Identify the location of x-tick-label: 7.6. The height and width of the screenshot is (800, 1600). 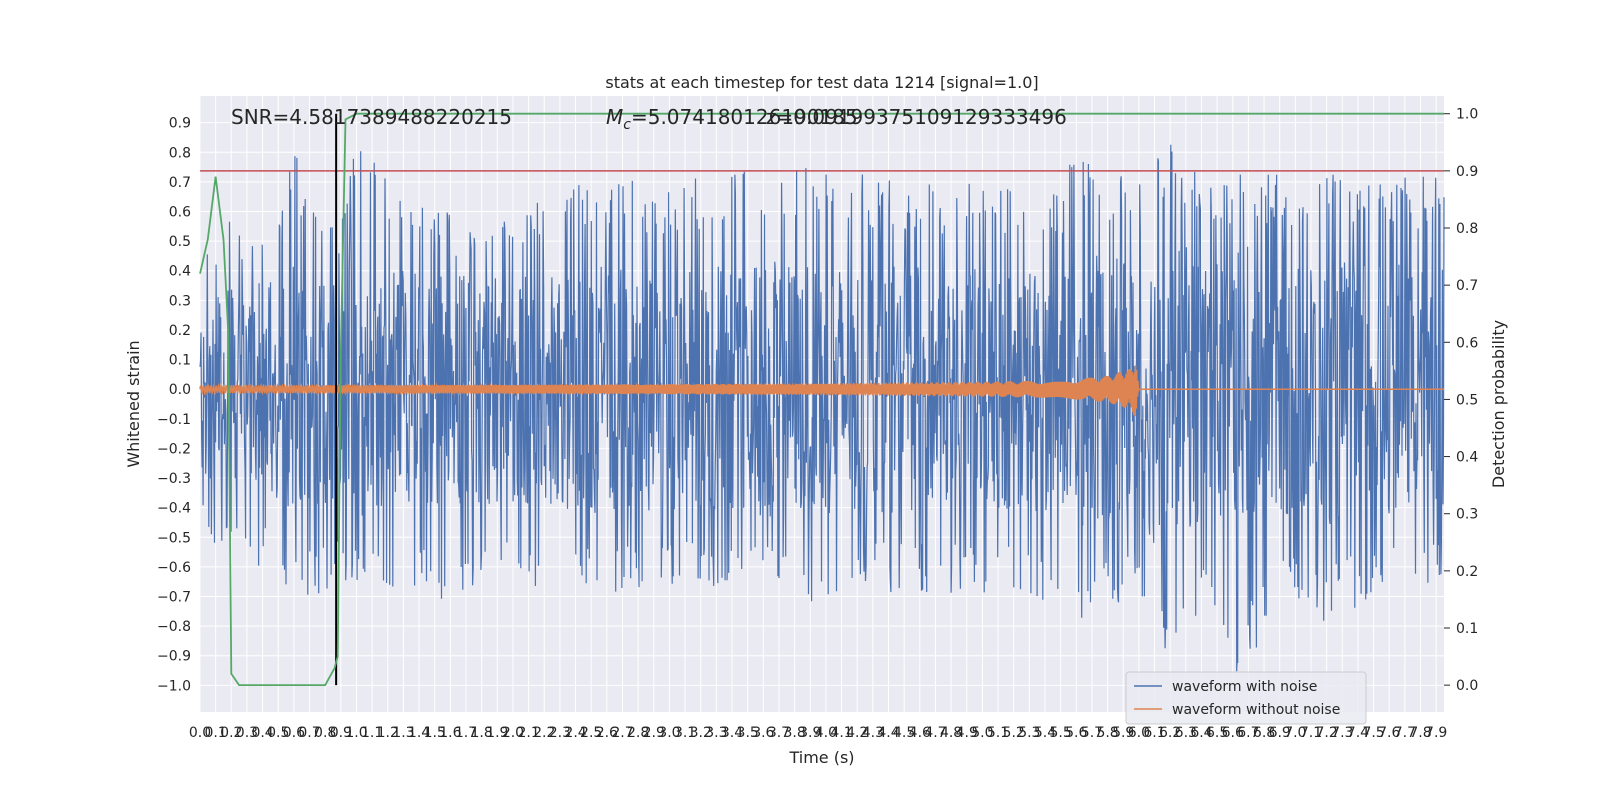
(1389, 733).